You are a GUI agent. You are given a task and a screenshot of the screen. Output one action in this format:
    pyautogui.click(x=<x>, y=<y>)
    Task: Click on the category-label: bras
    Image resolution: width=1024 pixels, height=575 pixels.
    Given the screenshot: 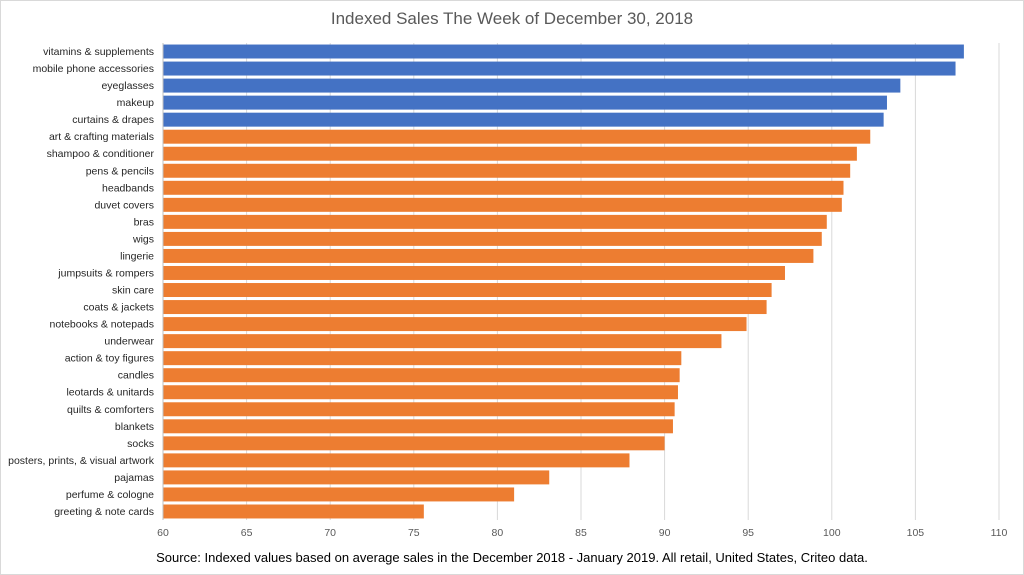 What is the action you would take?
    pyautogui.click(x=144, y=222)
    